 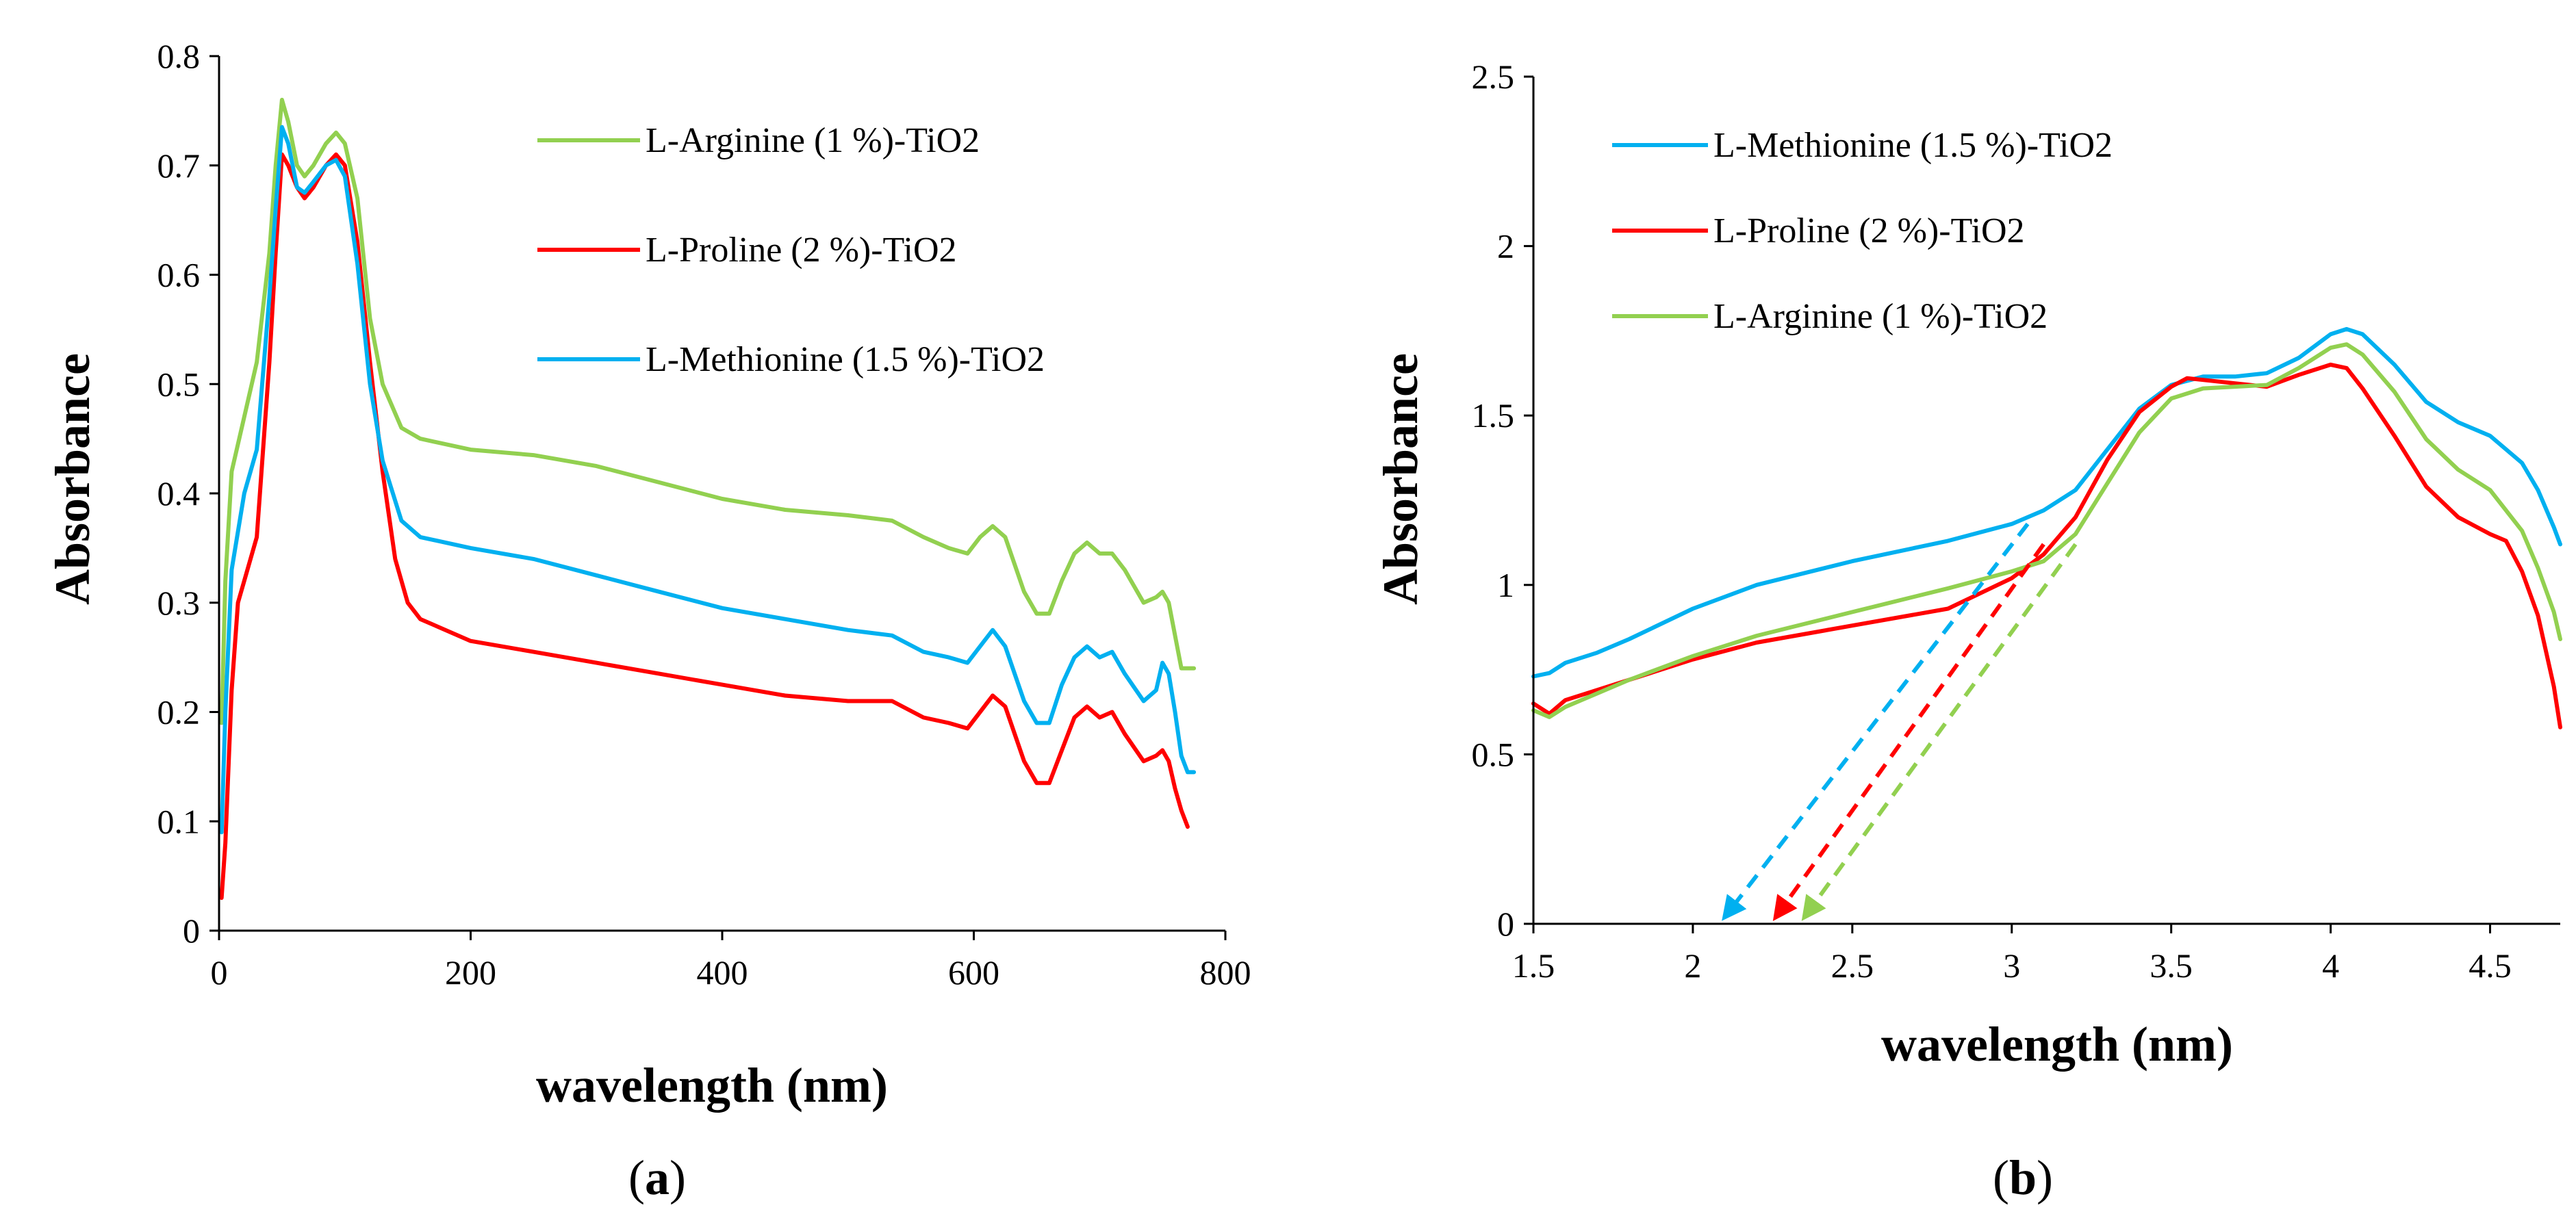 I want to click on x-tick-label: 600, so click(x=974, y=972).